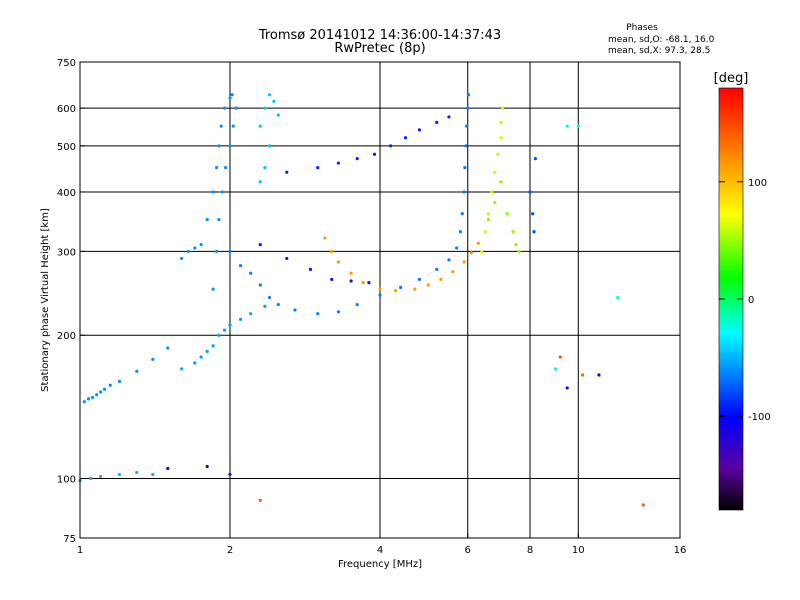 This screenshot has width=800, height=600. Describe the element at coordinates (69, 539) in the screenshot. I see `y-tick-label: 75` at that location.